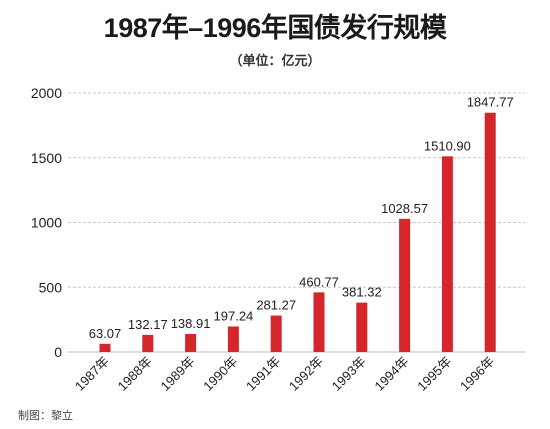 This screenshot has width=550, height=429. What do you see at coordinates (275, 60) in the screenshot?
I see `chart-subtitle: （单位：亿元）` at bounding box center [275, 60].